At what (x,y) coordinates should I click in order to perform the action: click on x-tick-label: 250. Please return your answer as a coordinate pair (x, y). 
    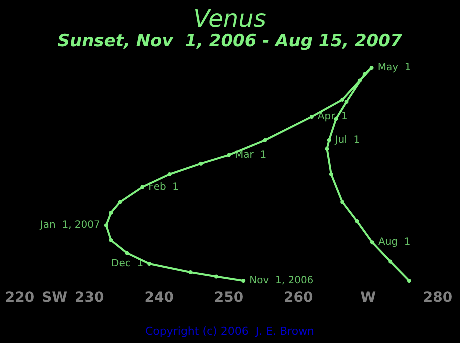
    Looking at the image, I should click on (229, 298).